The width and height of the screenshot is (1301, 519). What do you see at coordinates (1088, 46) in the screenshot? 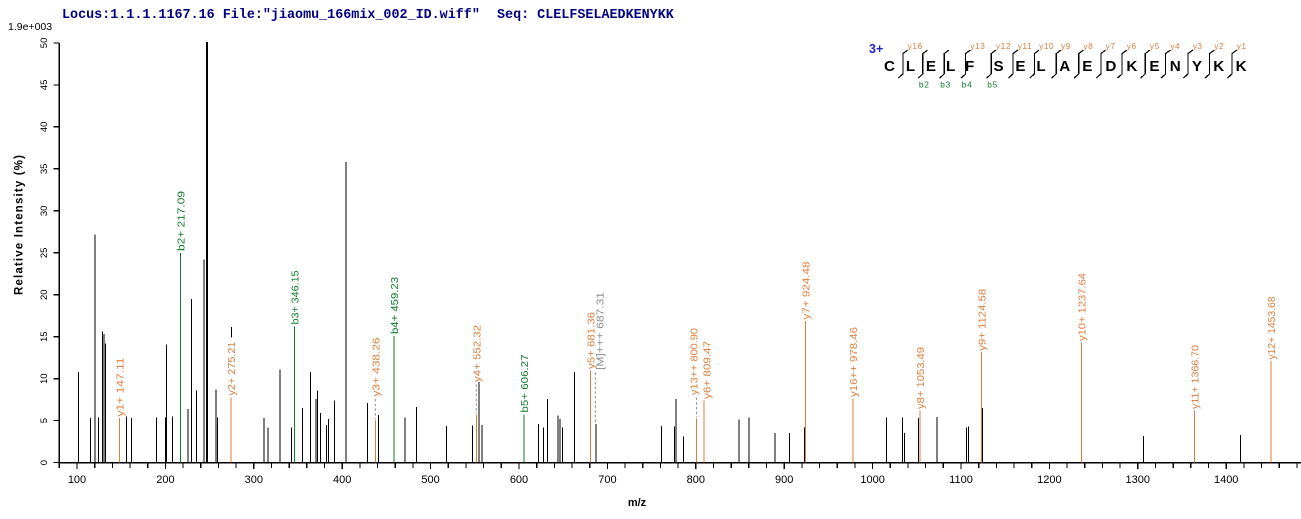
I see `svg-text: y8` at bounding box center [1088, 46].